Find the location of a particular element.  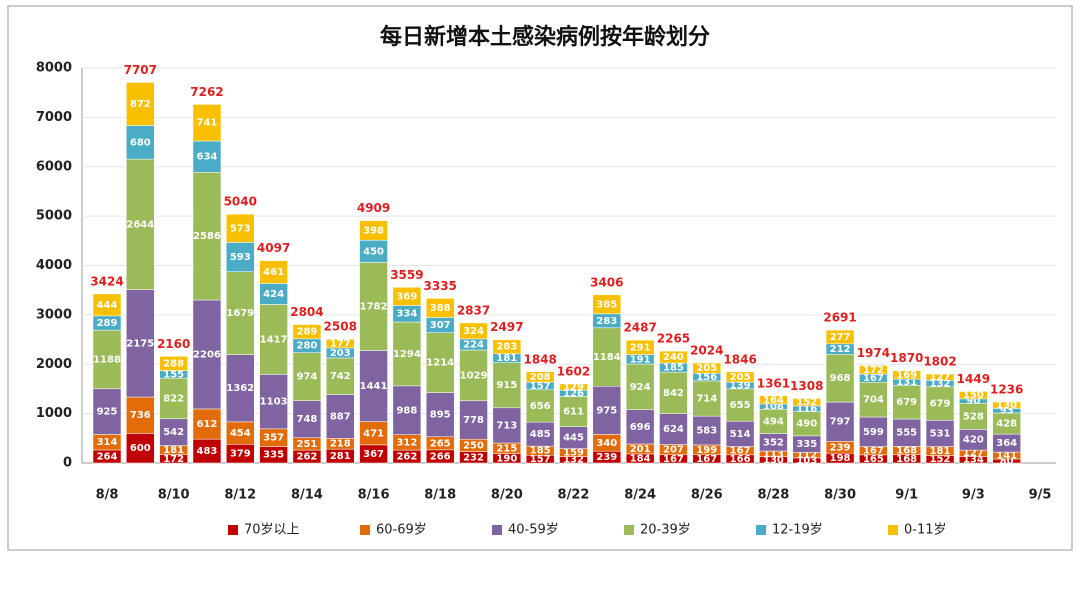

segment-label: 379 is located at coordinates (240, 454).